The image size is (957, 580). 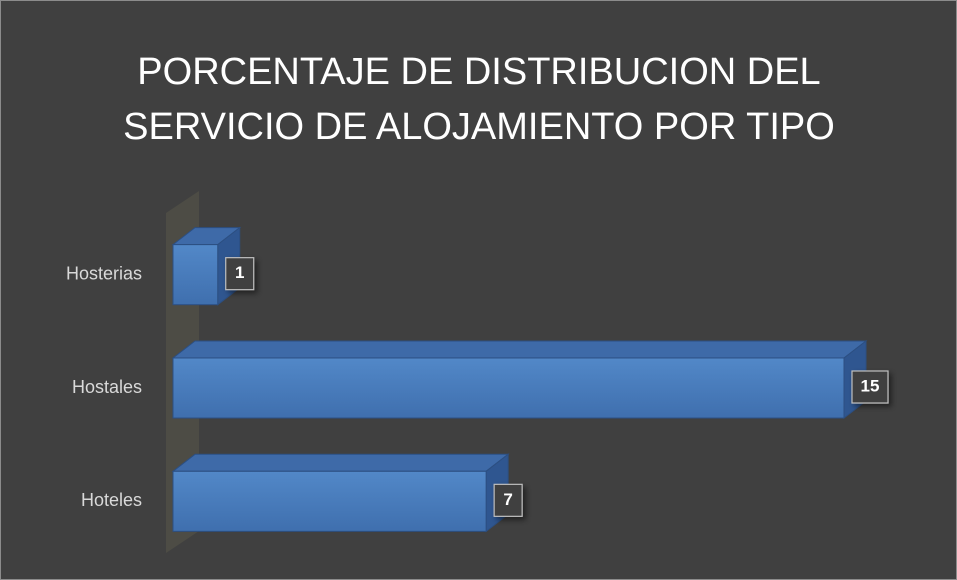 I want to click on value-label: 7, so click(x=507, y=499).